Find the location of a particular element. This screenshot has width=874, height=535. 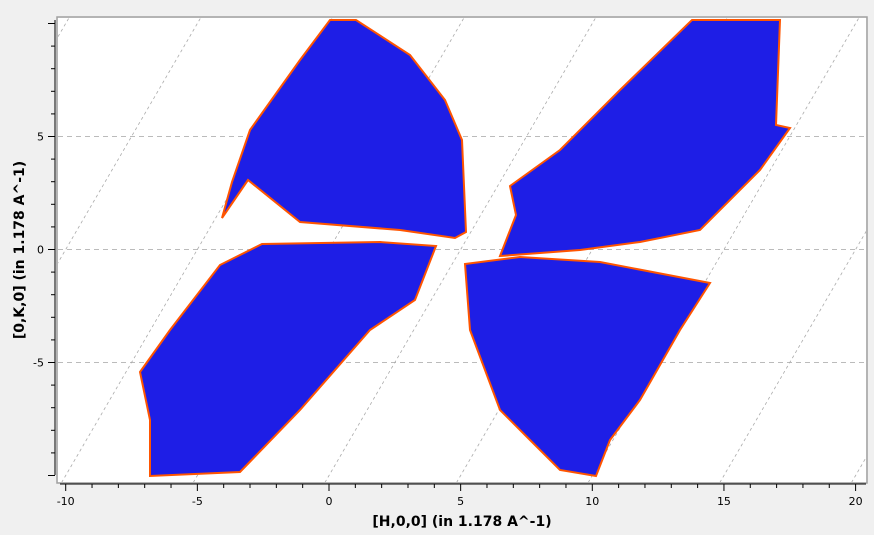

y-axis-label: [0,K,0] (in 1.178 A^-1) is located at coordinates (20, 250).